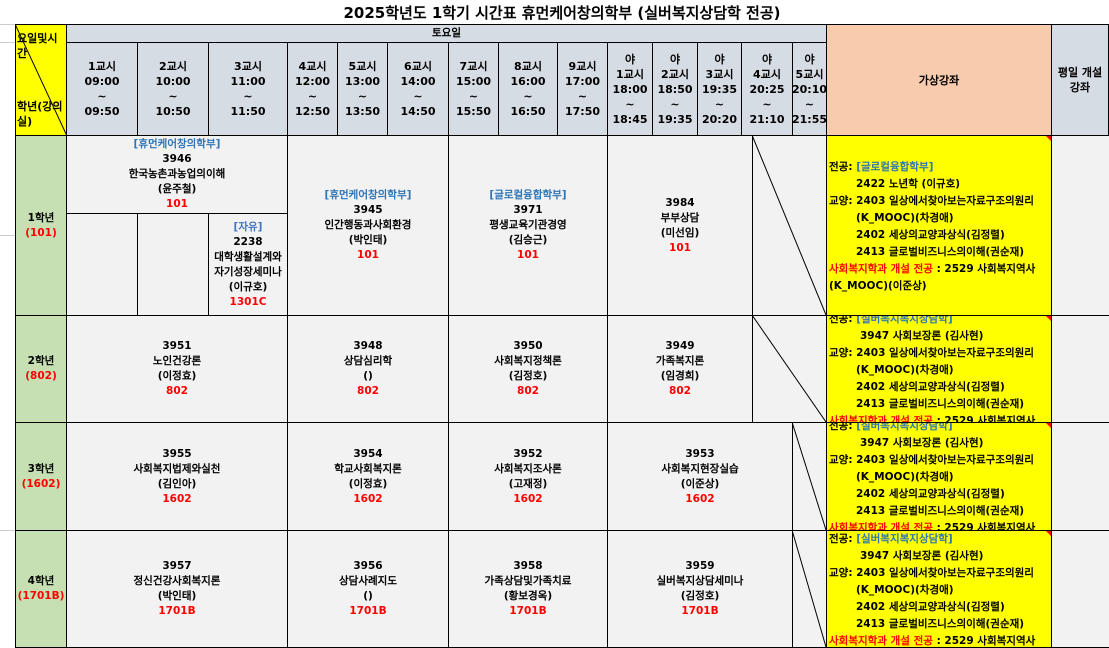  Describe the element at coordinates (177, 361) in the screenshot. I see `course-name: 노인건강론` at that location.